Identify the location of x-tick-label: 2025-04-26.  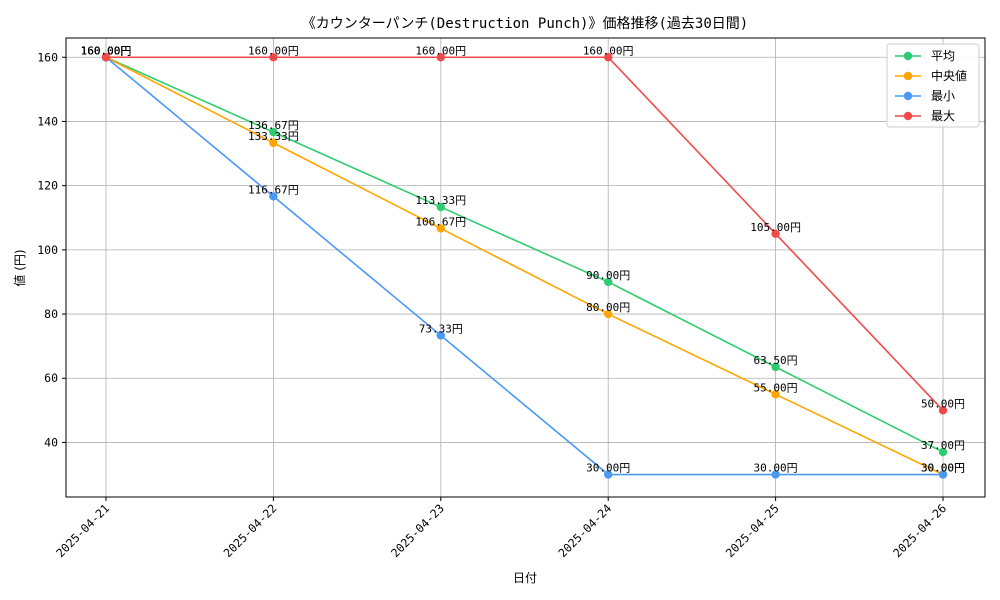
(919, 530).